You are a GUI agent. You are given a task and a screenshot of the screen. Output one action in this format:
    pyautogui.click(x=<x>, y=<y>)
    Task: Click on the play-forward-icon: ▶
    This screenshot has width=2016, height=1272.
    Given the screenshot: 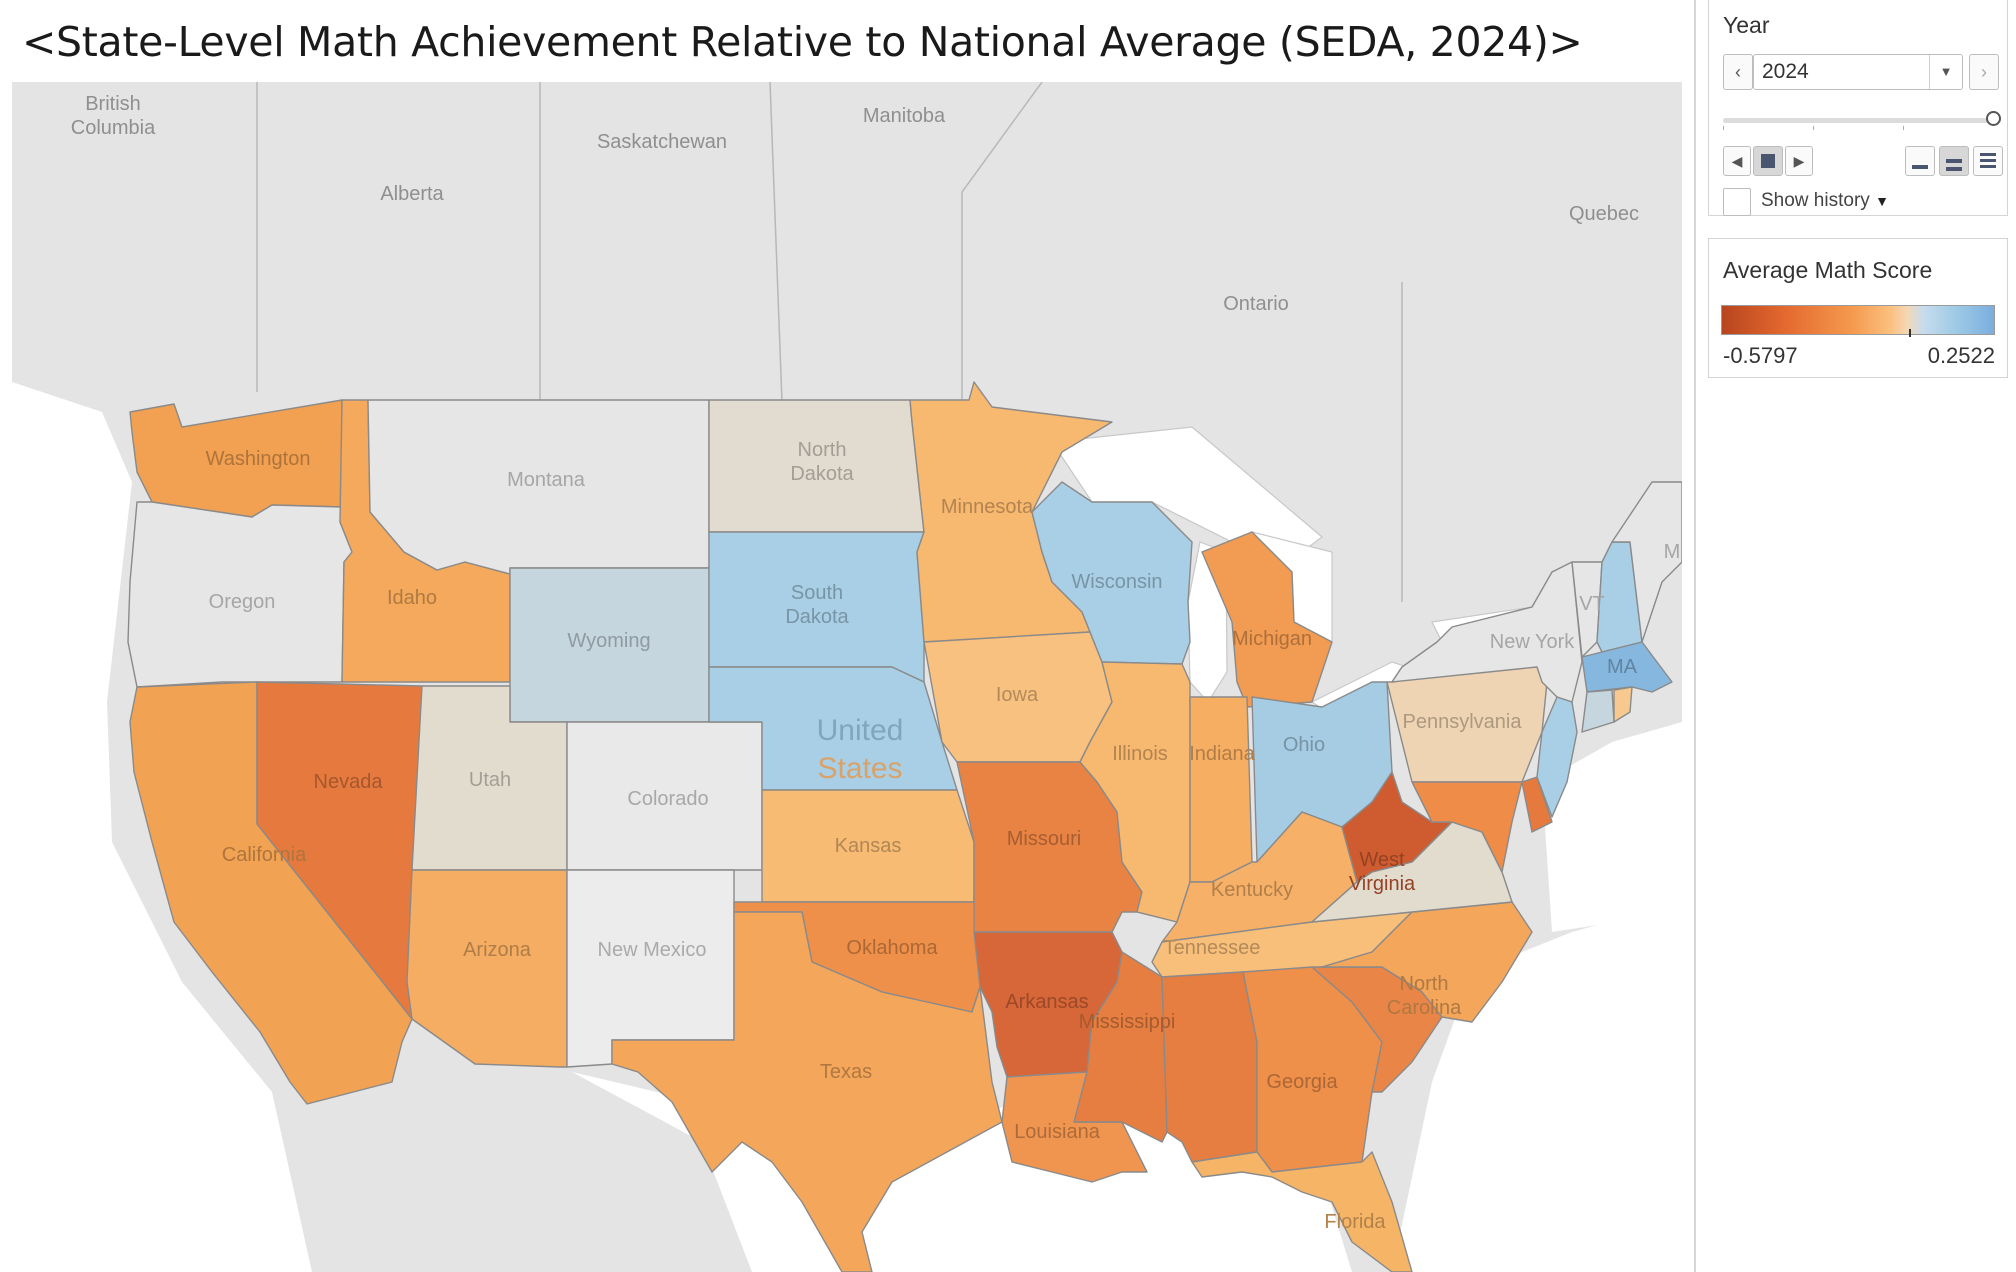 What is the action you would take?
    pyautogui.click(x=1799, y=160)
    